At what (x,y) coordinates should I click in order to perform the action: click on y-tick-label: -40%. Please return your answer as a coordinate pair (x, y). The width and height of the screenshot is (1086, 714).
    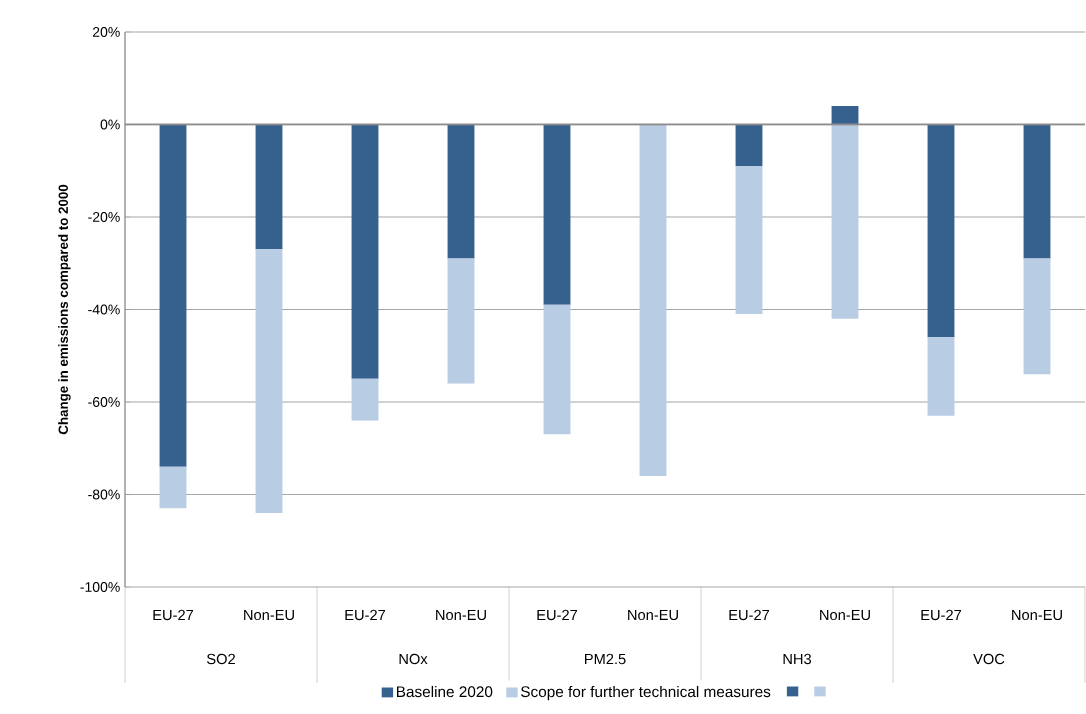
    Looking at the image, I should click on (104, 309).